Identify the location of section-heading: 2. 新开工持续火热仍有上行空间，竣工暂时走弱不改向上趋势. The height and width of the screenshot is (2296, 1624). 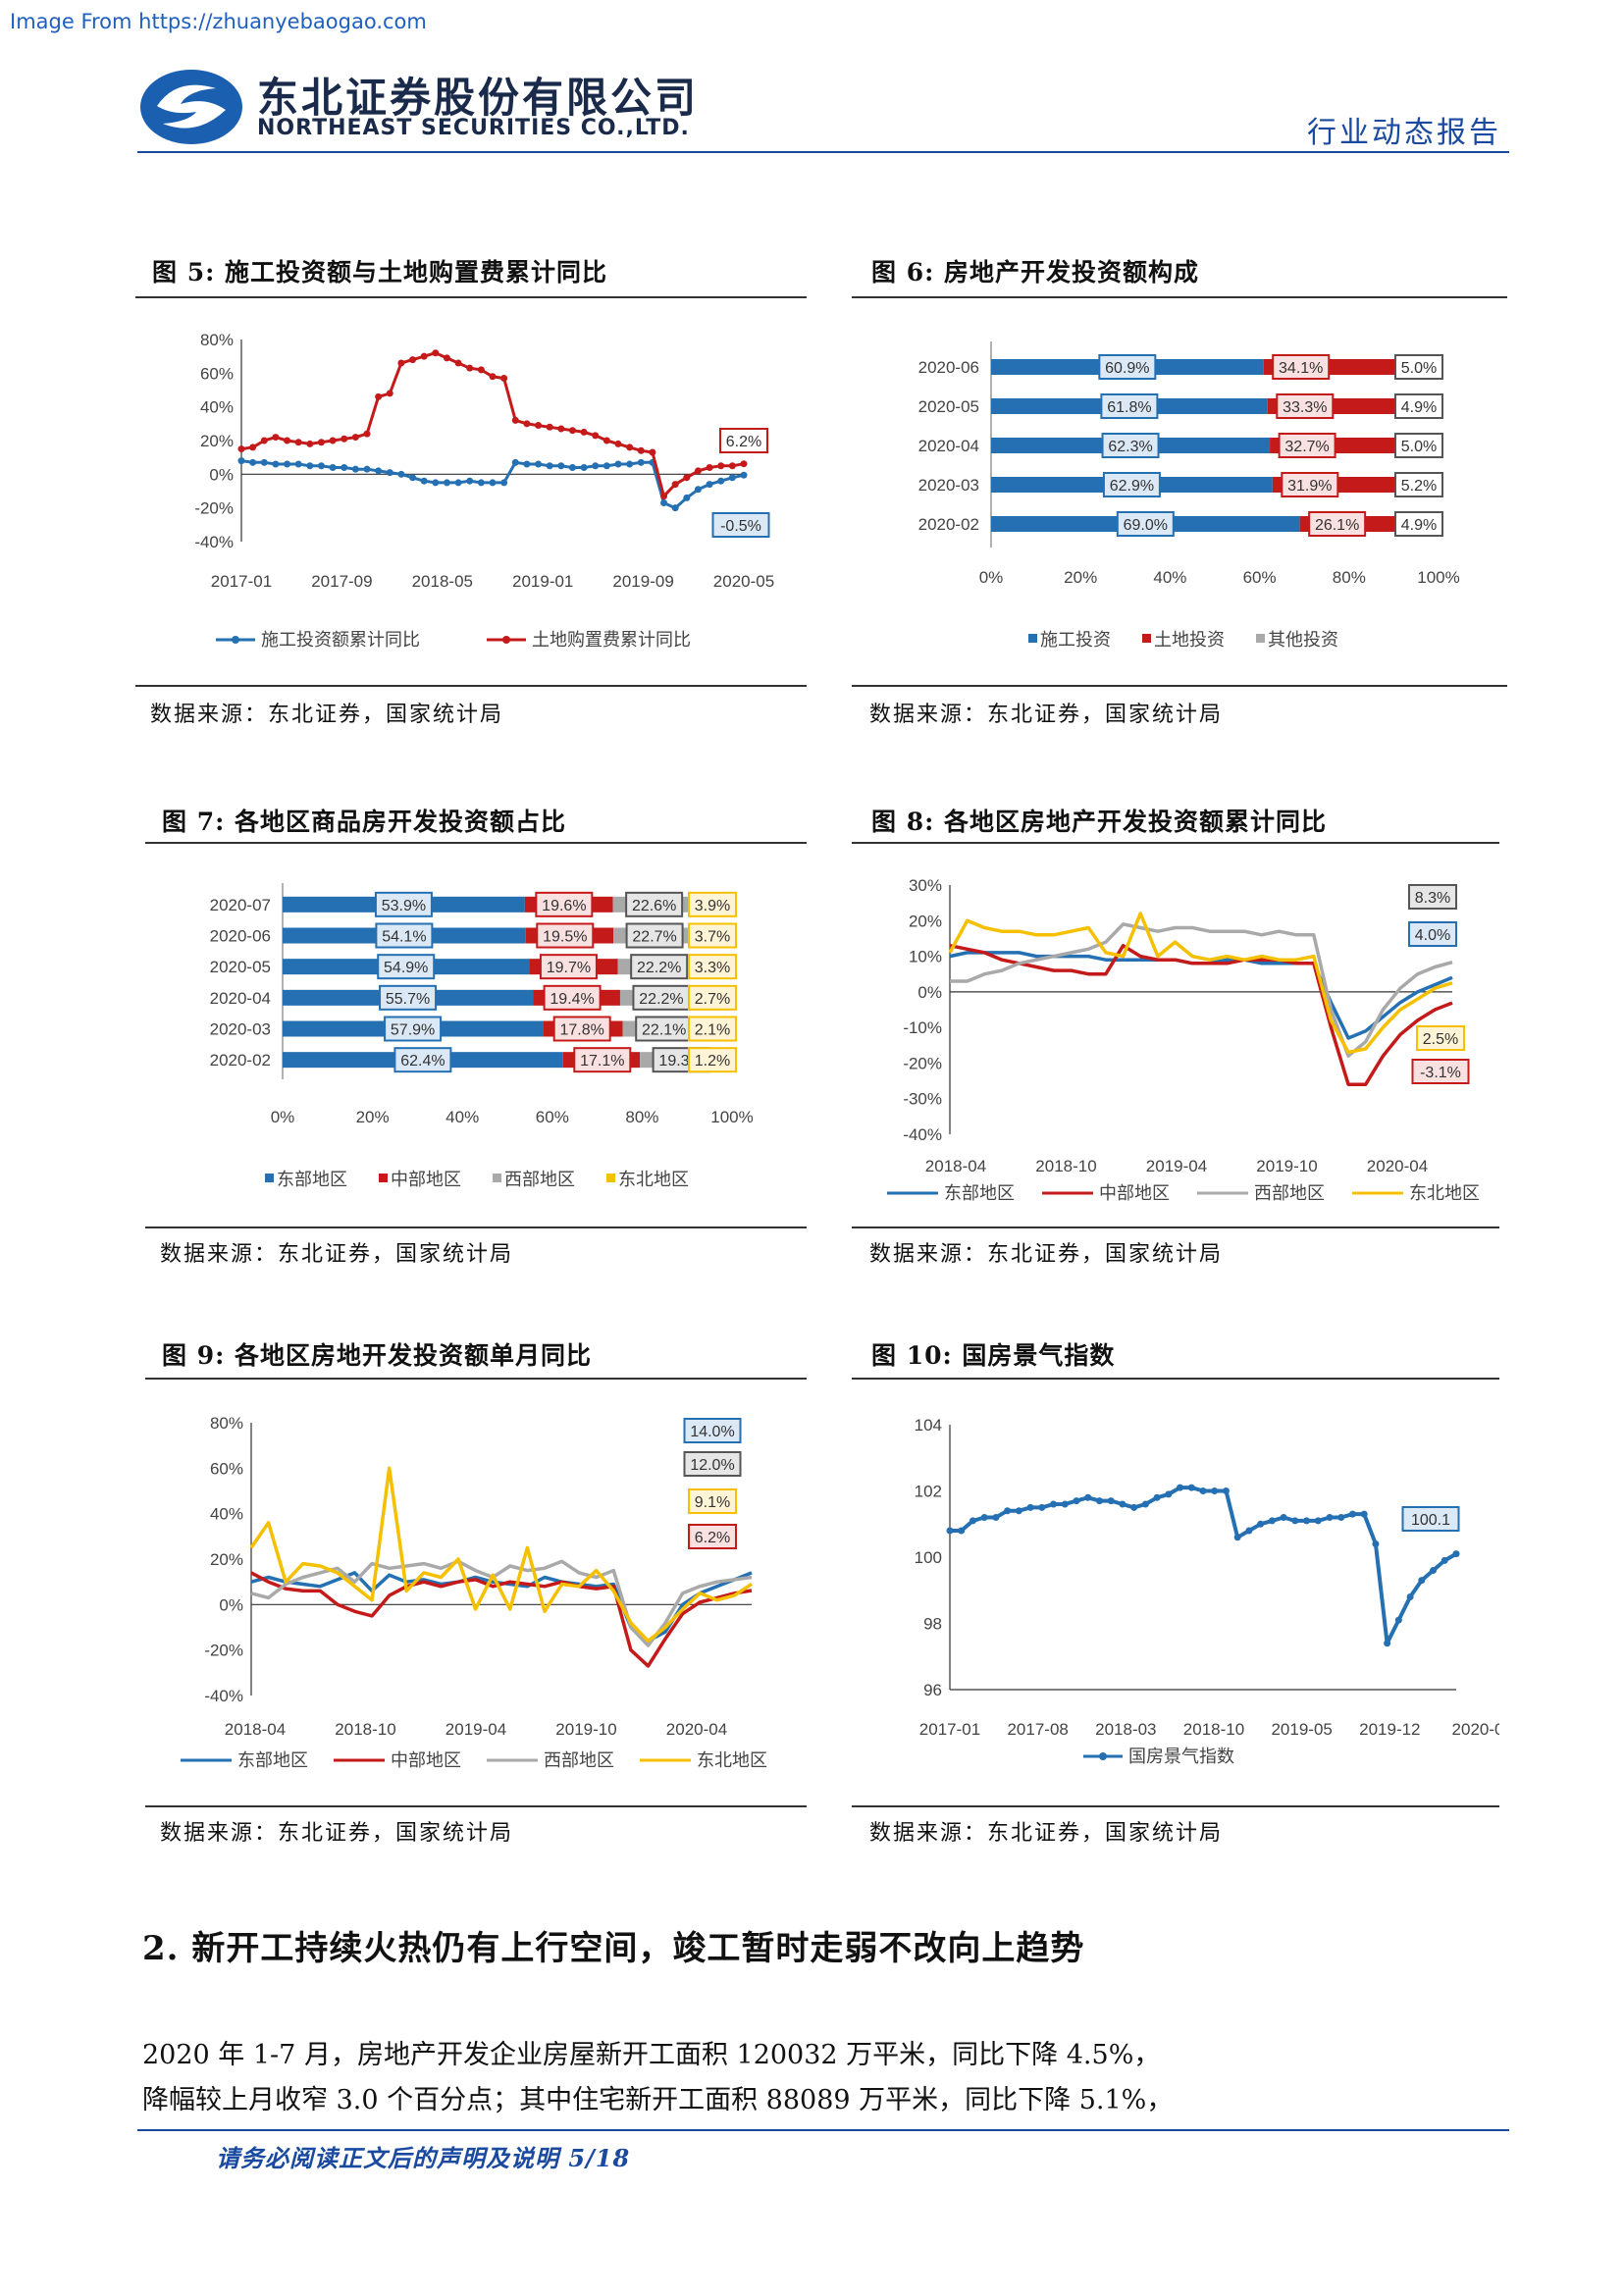
(613, 1948).